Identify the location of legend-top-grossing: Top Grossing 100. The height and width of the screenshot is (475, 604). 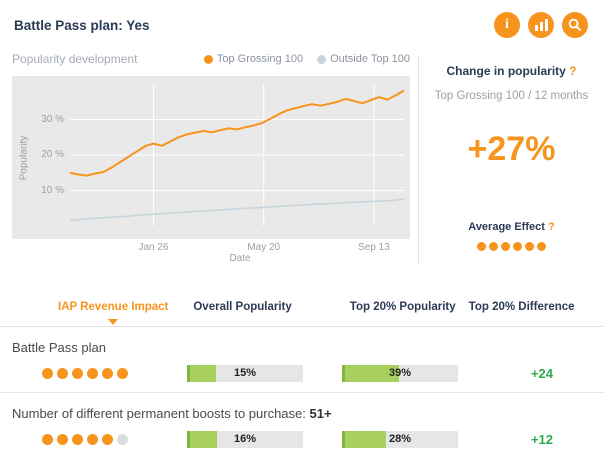
(253, 59).